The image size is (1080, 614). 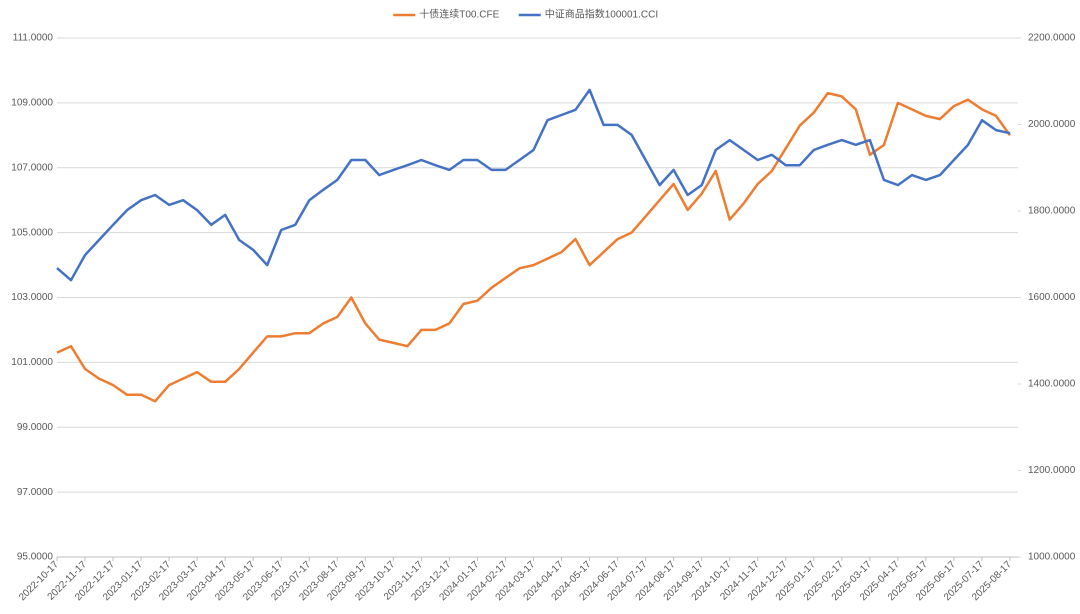 I want to click on y-tick-label: 97.0000, so click(x=35, y=492).